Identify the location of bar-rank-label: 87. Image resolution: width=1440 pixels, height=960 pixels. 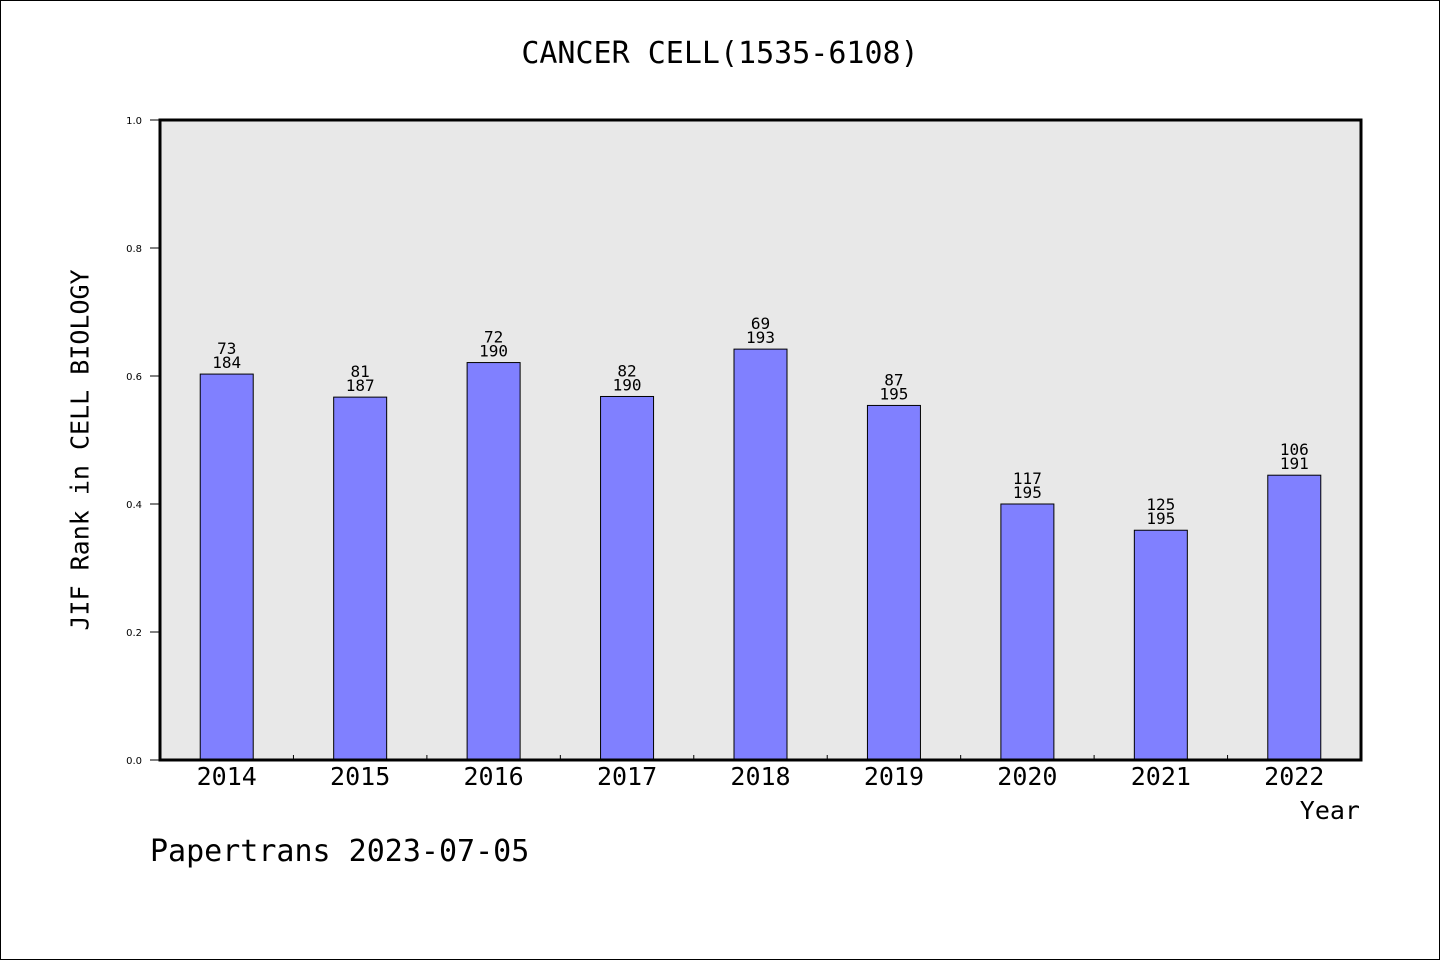
(893, 379).